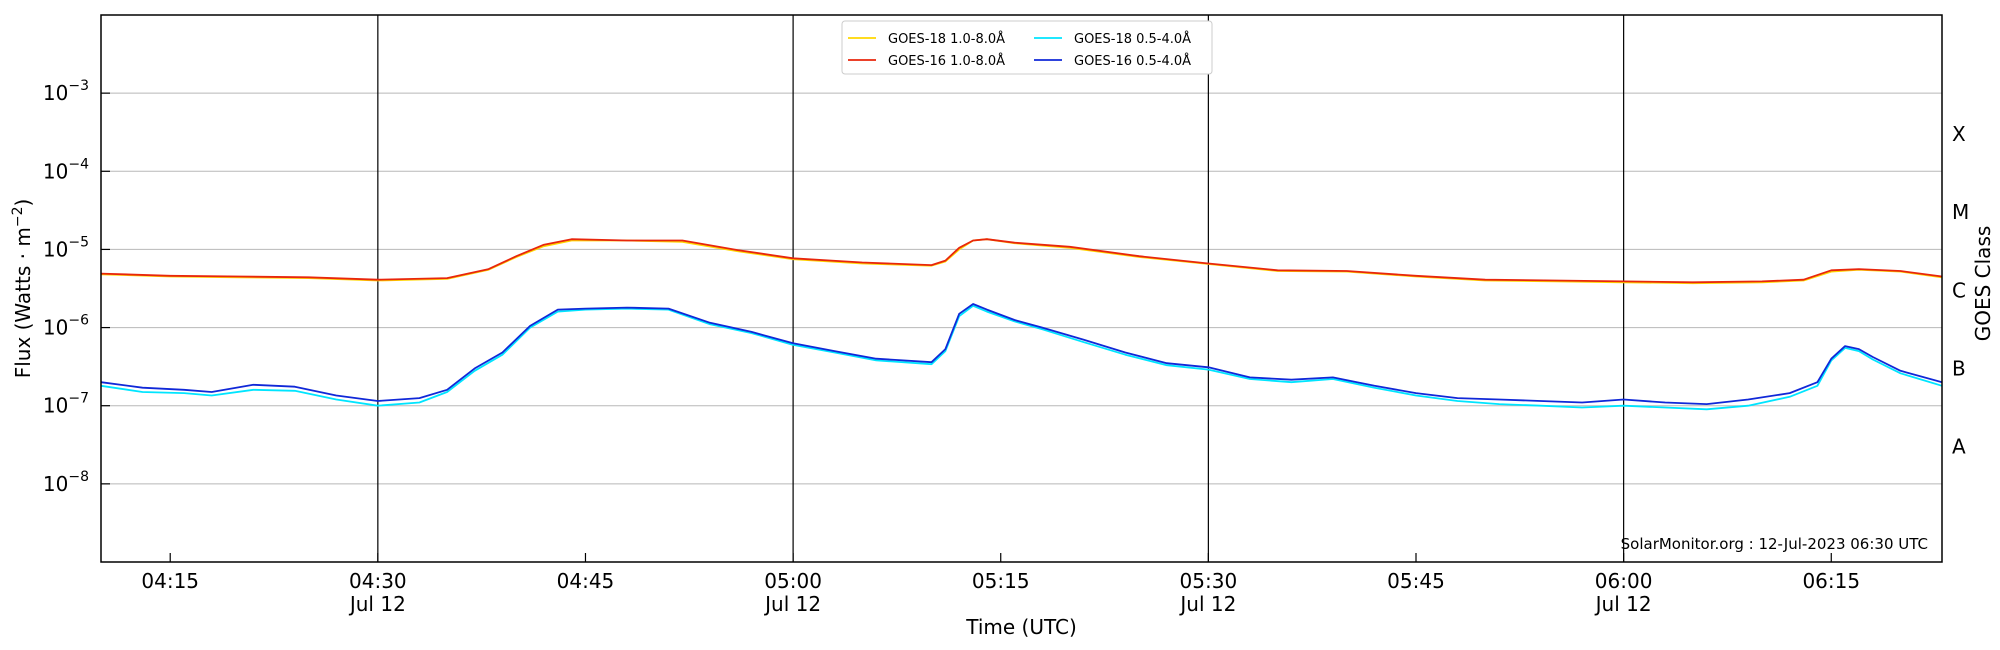  I want to click on legend-label: GOES-16 0.5-4.0Å, so click(1132, 61).